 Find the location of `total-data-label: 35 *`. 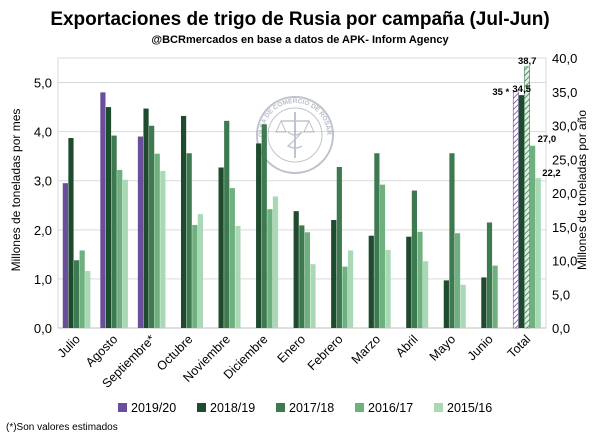

total-data-label: 35 * is located at coordinates (500, 92).